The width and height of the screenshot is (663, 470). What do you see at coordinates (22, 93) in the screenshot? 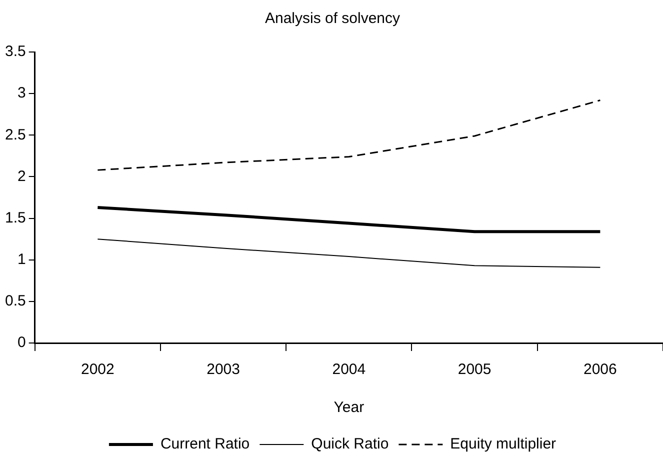
I see `y-tick-label: 3` at bounding box center [22, 93].